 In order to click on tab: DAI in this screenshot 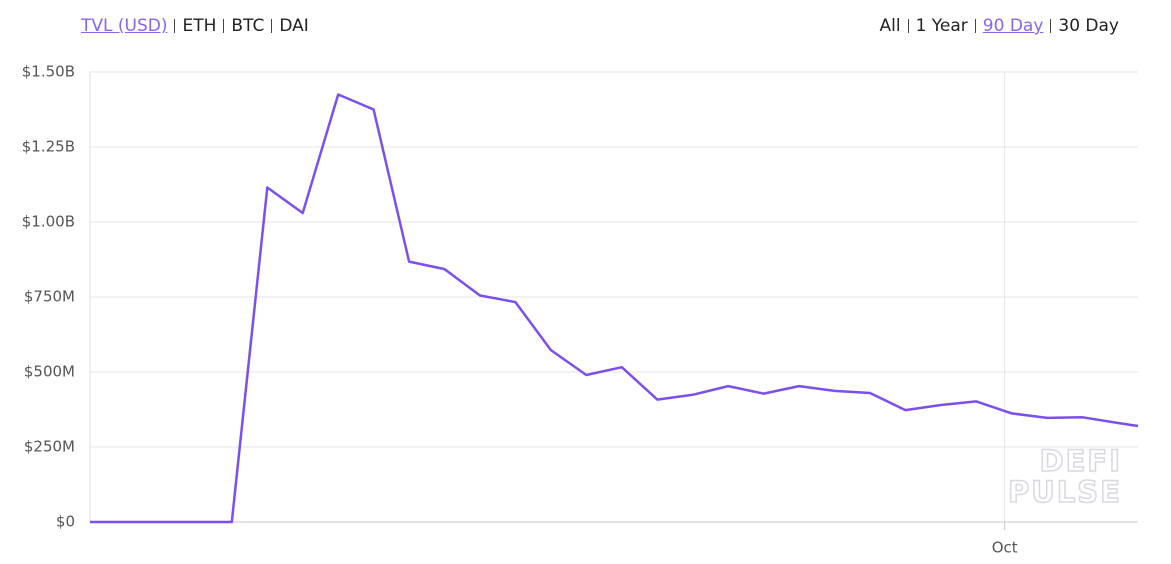, I will do `click(290, 26)`.